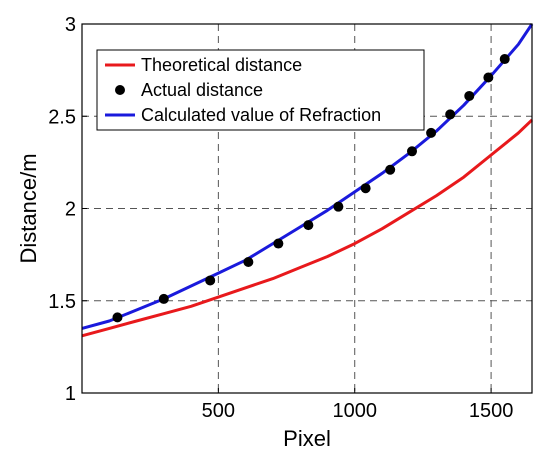 The image size is (550, 462). Describe the element at coordinates (307, 438) in the screenshot. I see `x-axis-label: Pixel` at that location.